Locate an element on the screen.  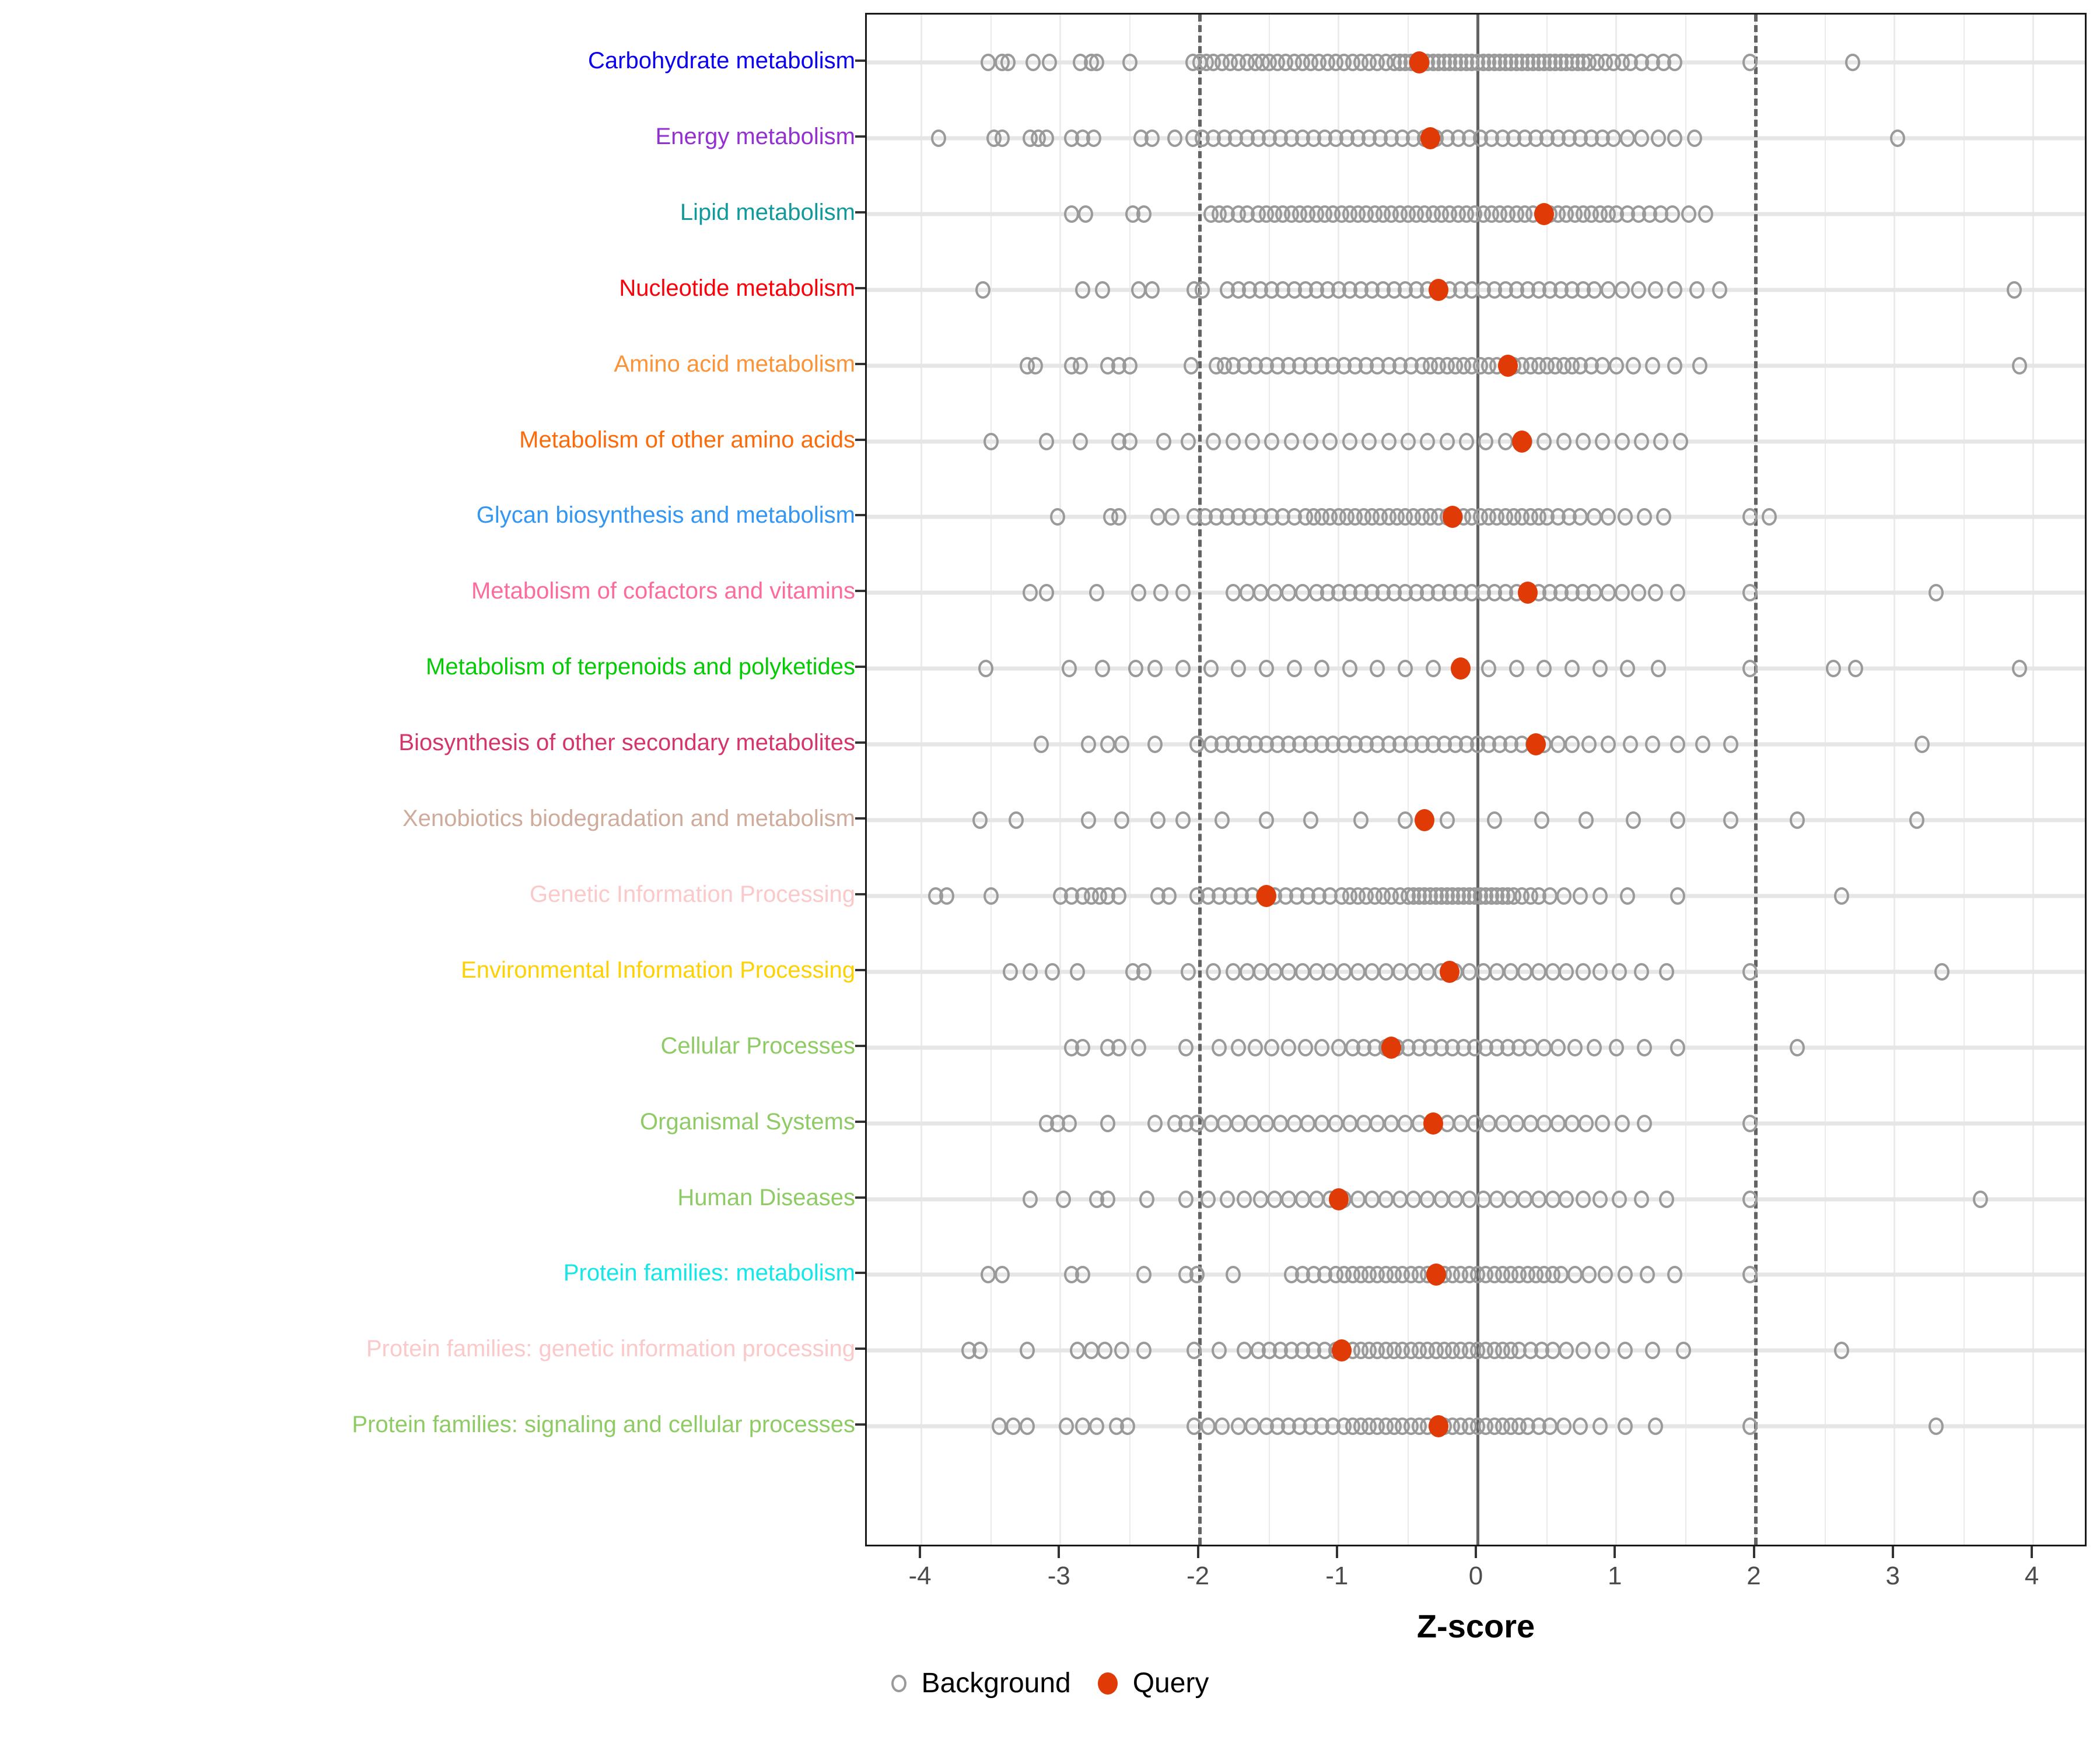
vertical-gridline is located at coordinates (1338, 780).